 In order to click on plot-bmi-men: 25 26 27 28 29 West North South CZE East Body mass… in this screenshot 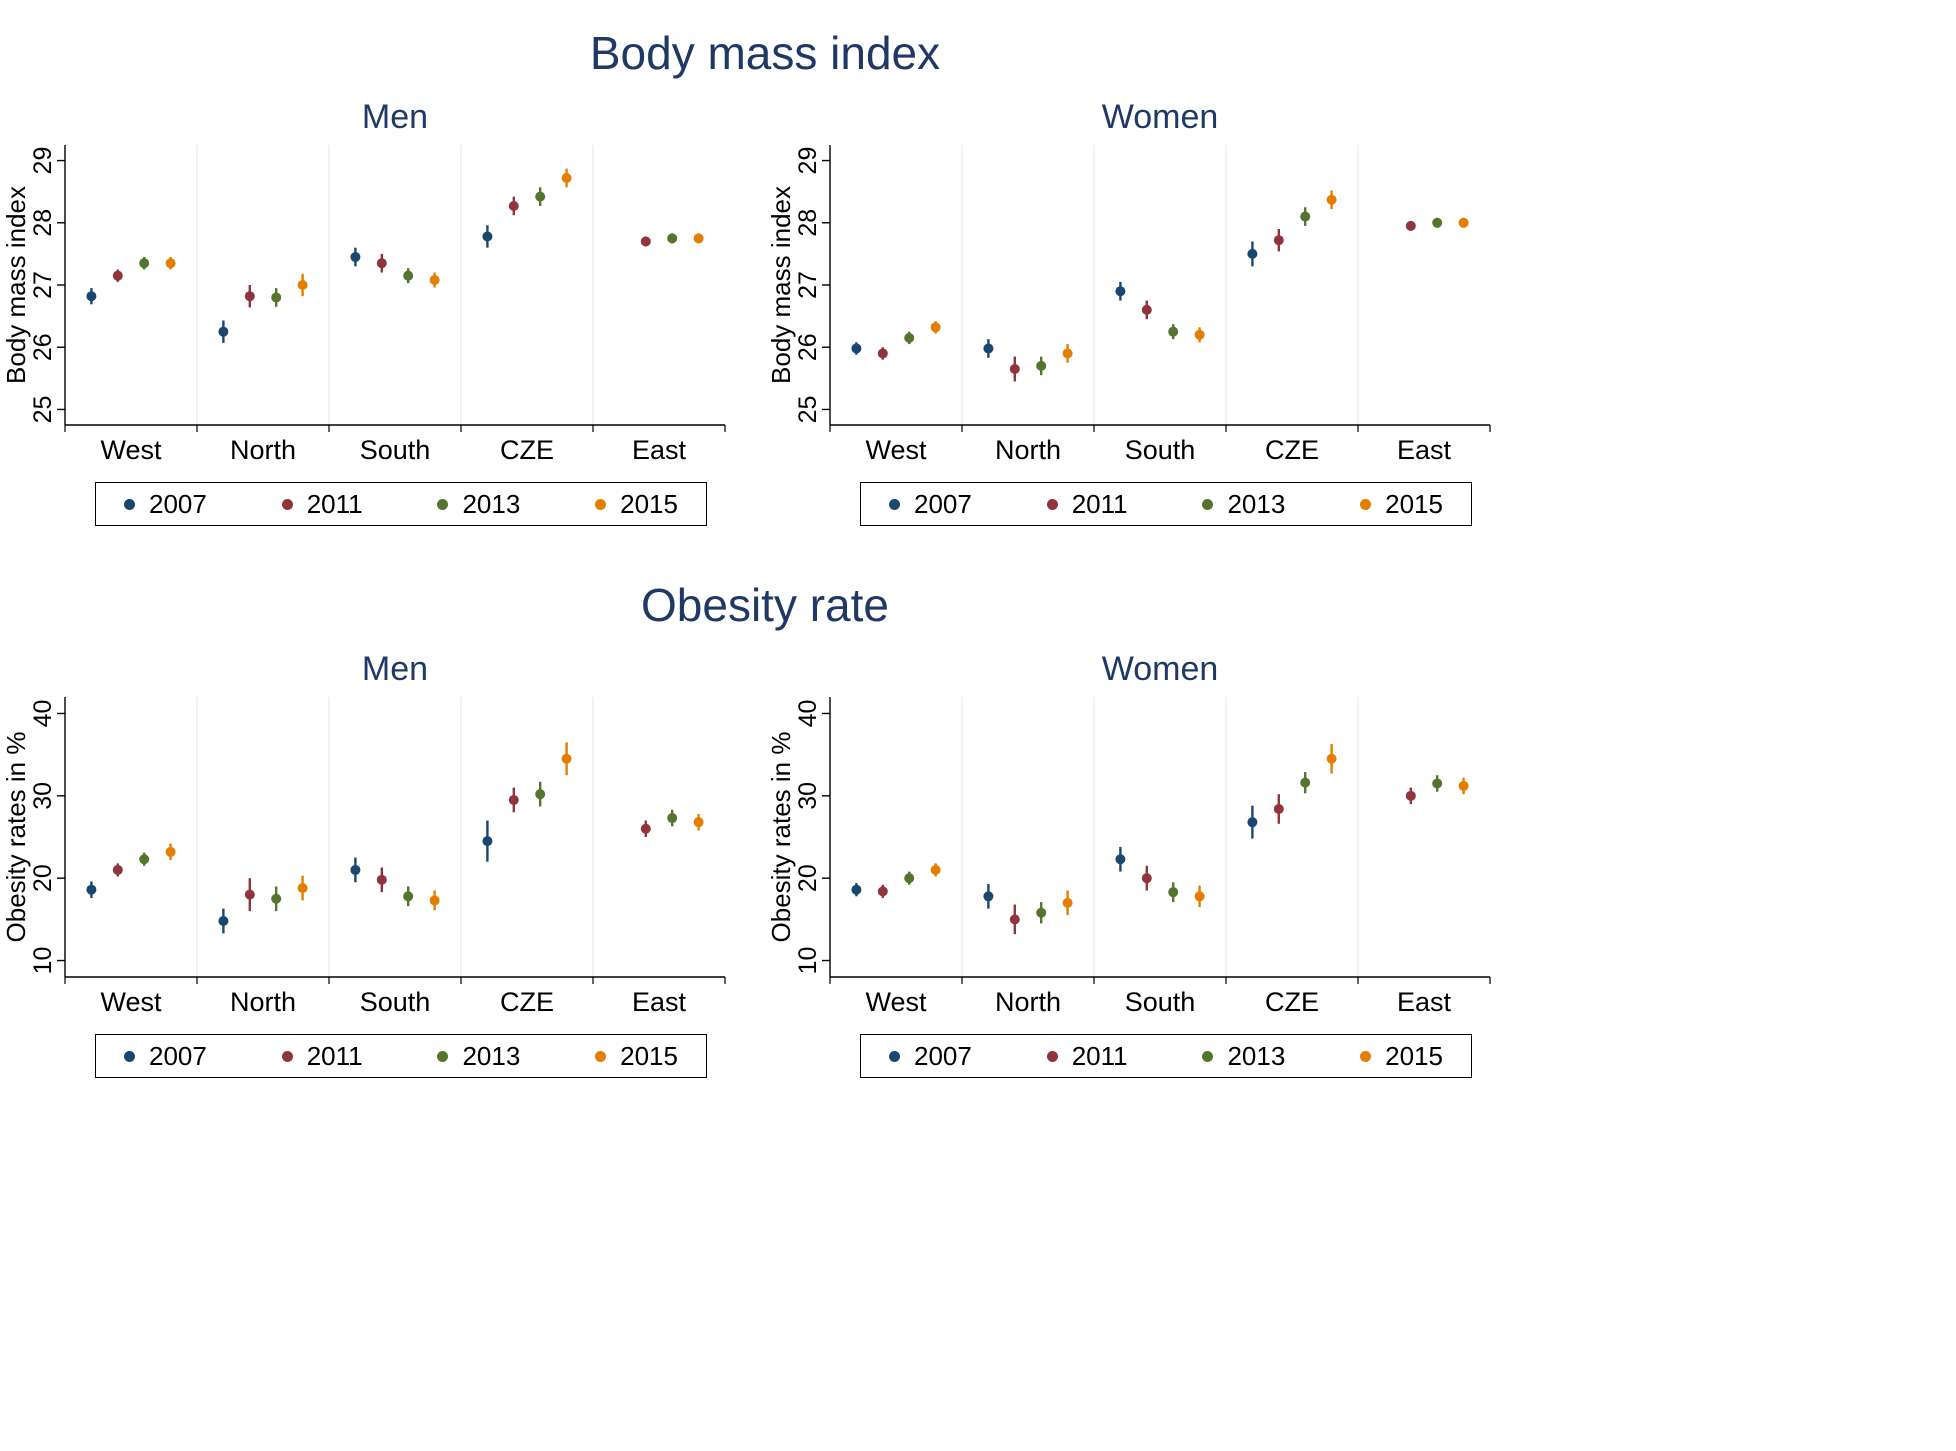, I will do `click(363, 305)`.